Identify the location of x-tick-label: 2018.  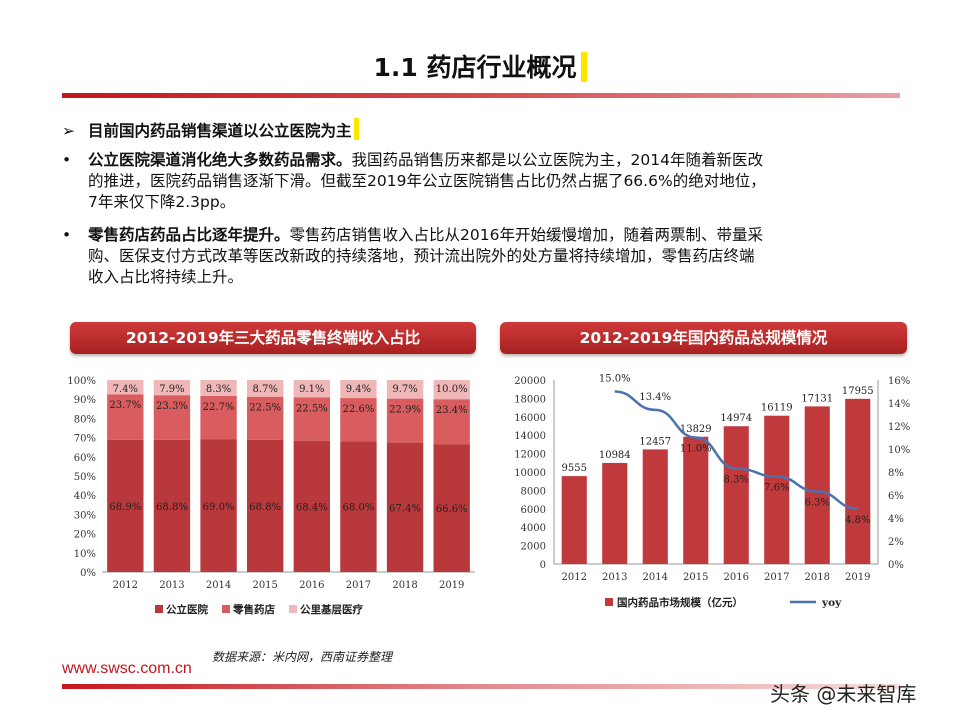
(817, 577).